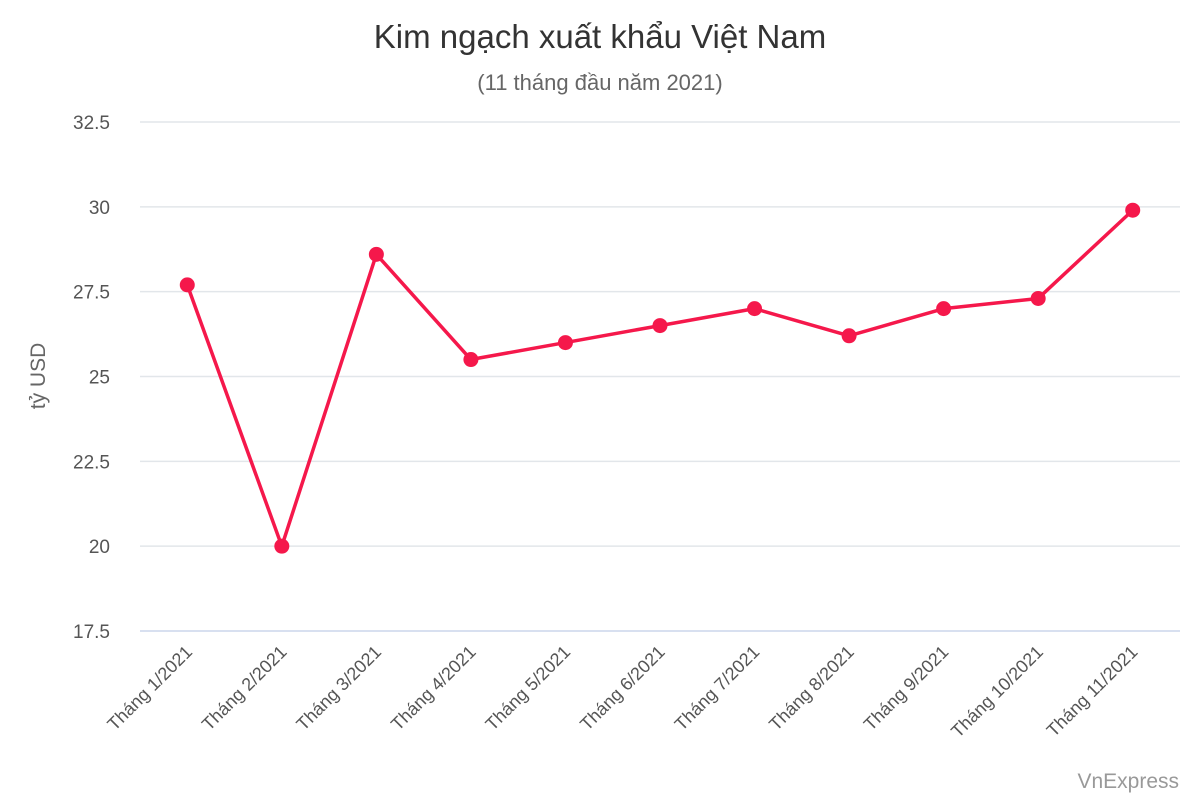  What do you see at coordinates (244, 688) in the screenshot?
I see `x-tick-label: Tháng 2/2021` at bounding box center [244, 688].